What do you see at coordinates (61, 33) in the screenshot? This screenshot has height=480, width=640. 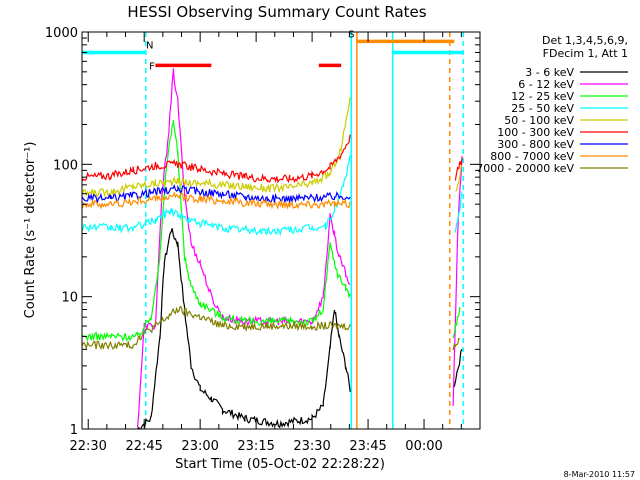 I see `y-tick-label: 1000` at bounding box center [61, 33].